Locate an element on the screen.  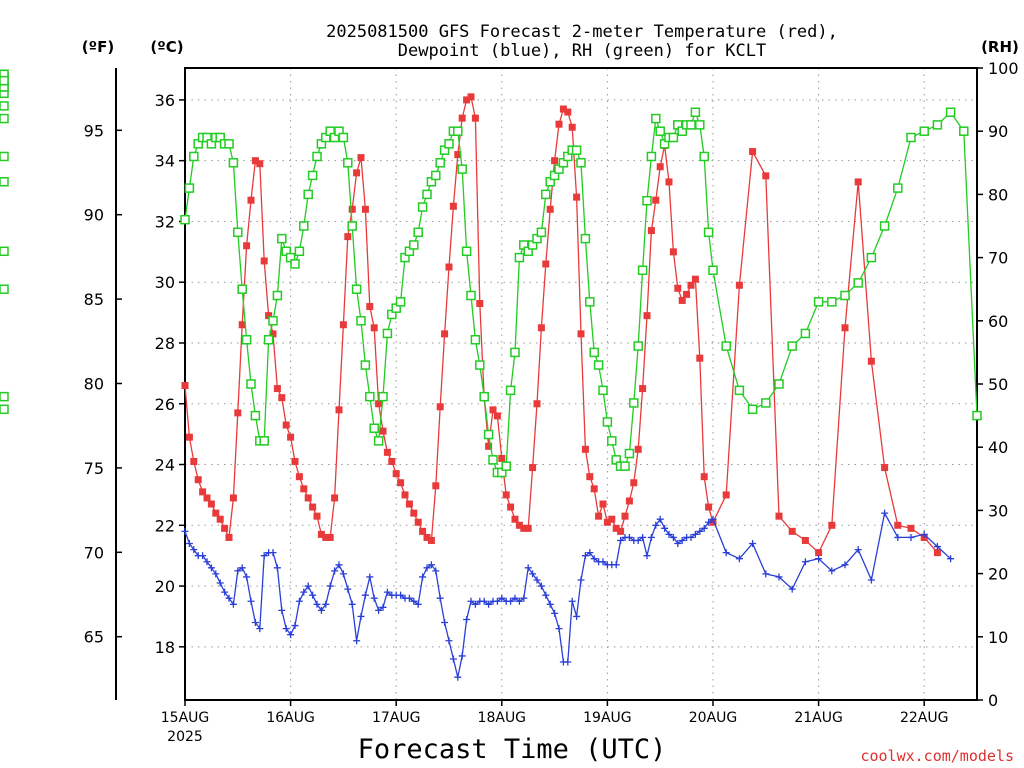
celsius-tick-label: 20 is located at coordinates (165, 586).